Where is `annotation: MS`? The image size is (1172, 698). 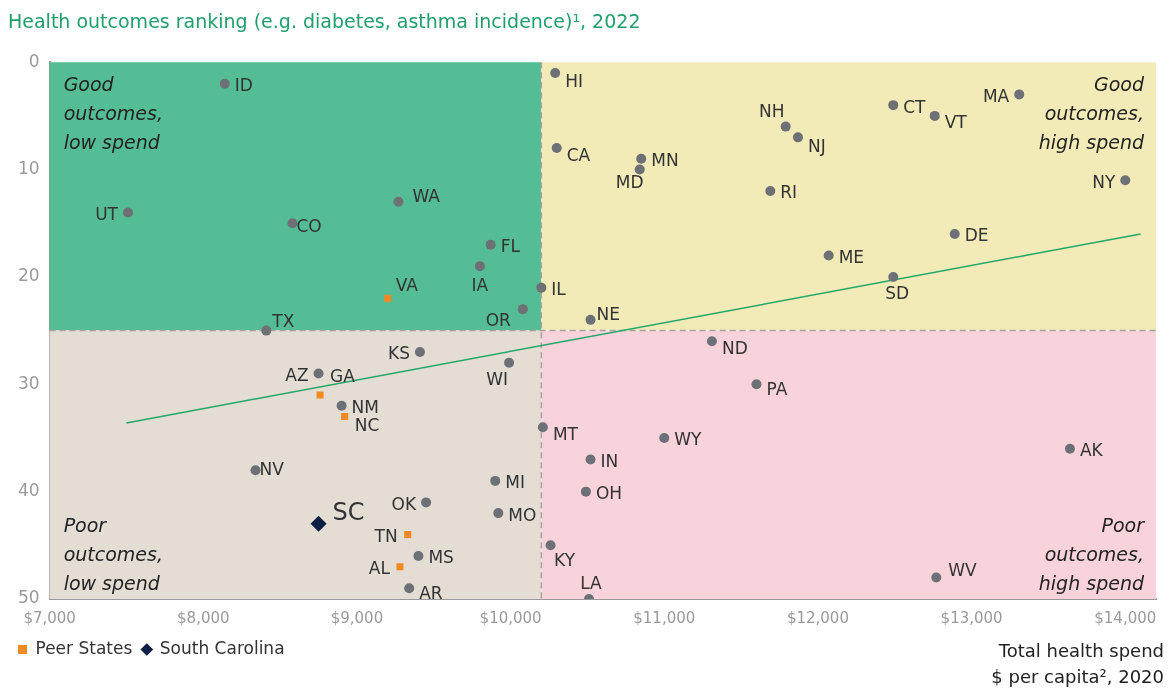 annotation: MS is located at coordinates (441, 557).